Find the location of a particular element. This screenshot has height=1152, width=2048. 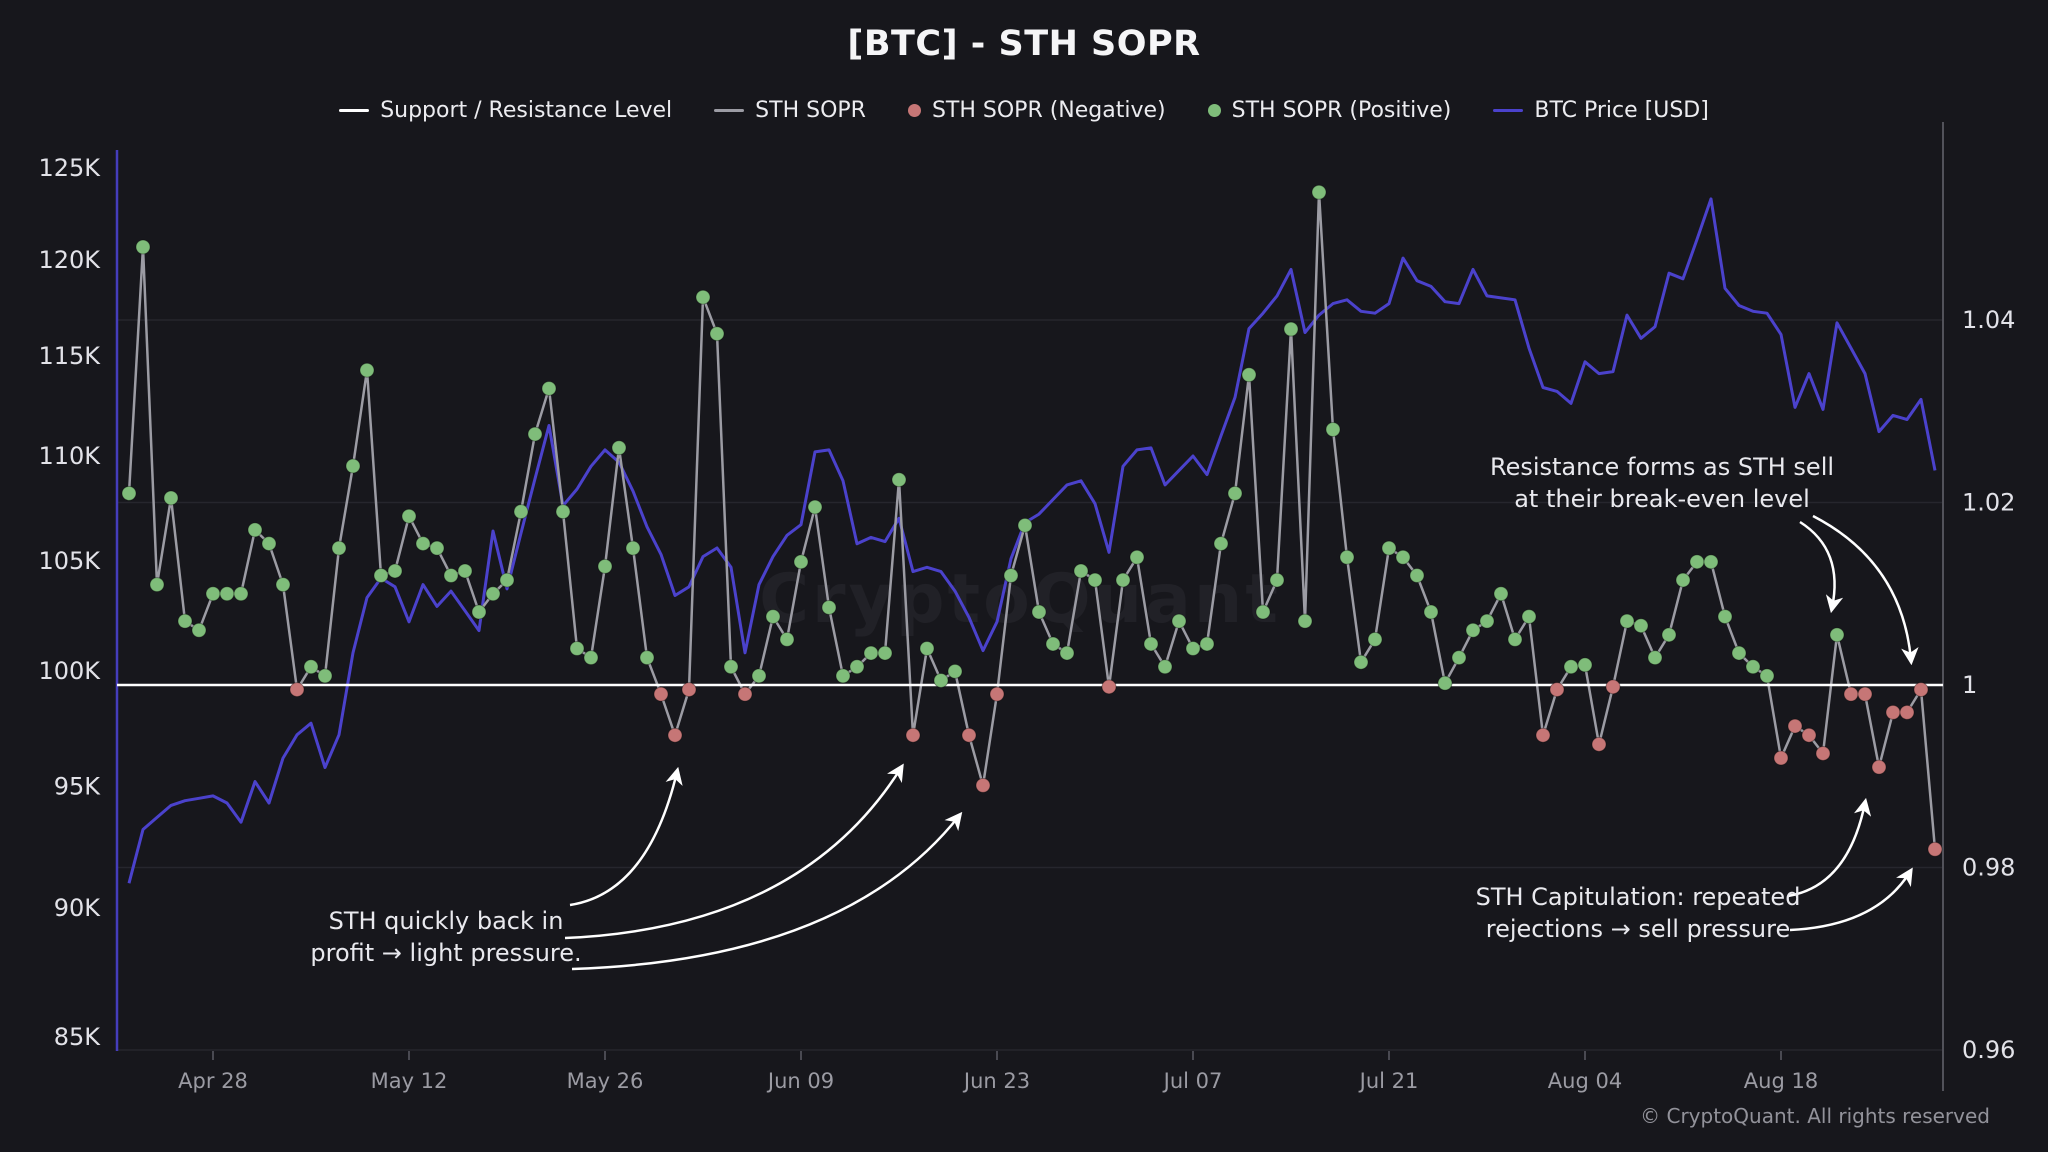

legend-item-label: Support / Resistance Level is located at coordinates (526, 110).